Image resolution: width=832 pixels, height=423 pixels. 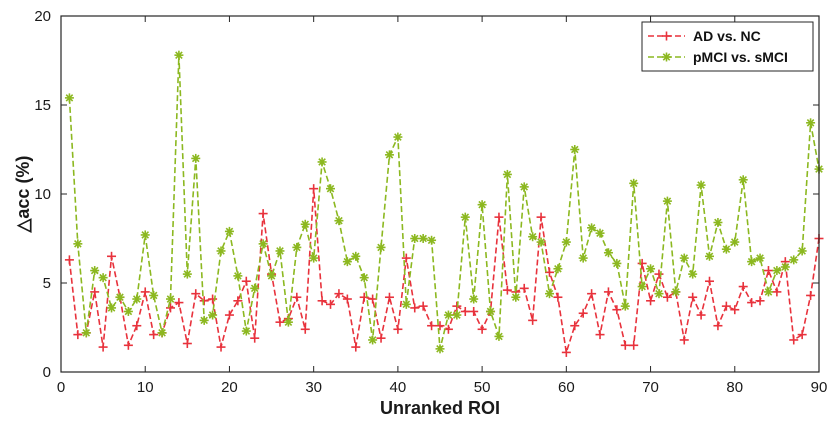 What do you see at coordinates (47, 283) in the screenshot?
I see `y-tick-label: 5` at bounding box center [47, 283].